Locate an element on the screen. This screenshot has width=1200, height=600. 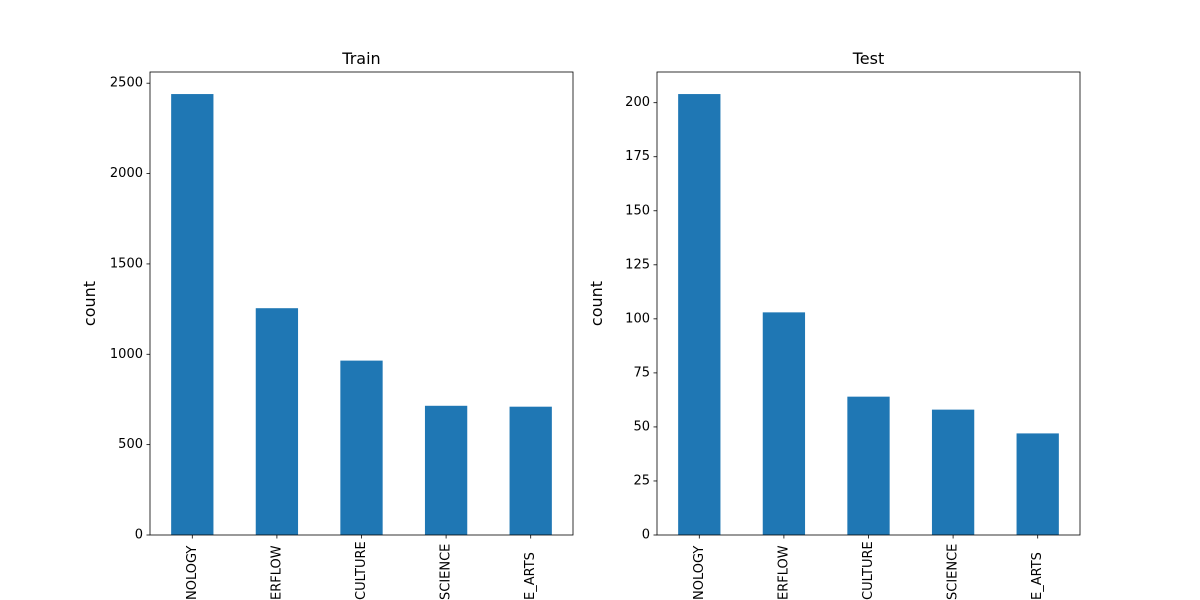
y-tick-label-train-1: 500 is located at coordinates (130, 444).